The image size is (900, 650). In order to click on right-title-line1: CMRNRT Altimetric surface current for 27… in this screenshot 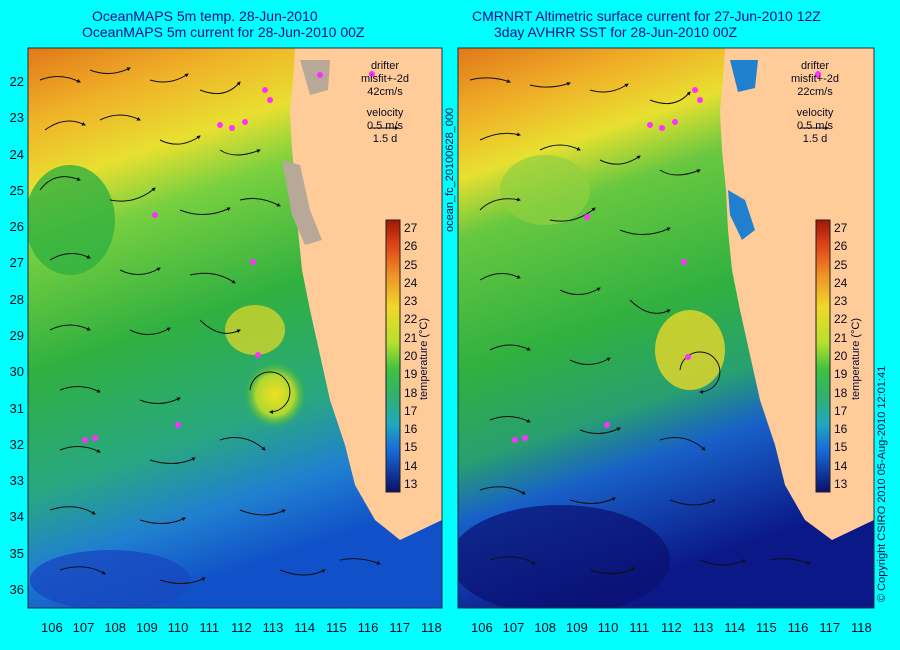, I will do `click(646, 16)`.